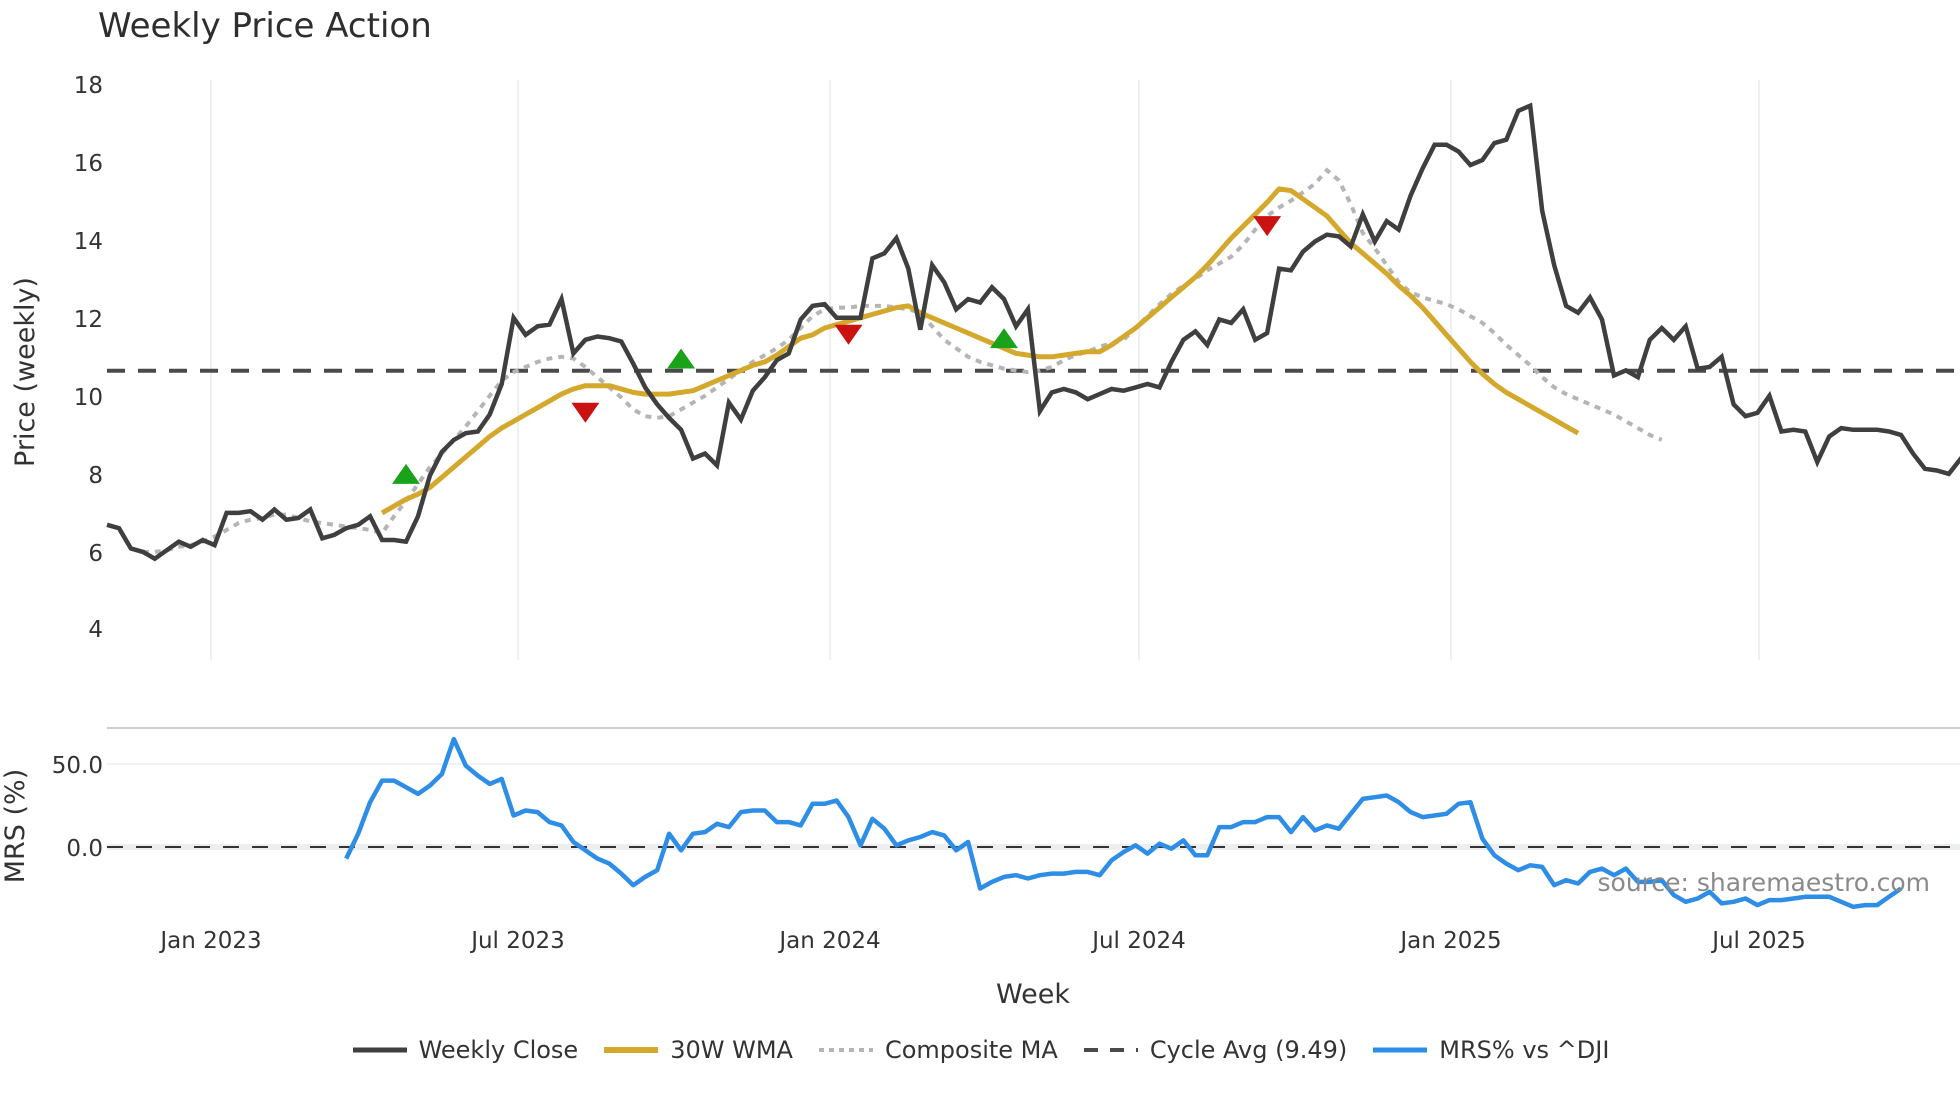  I want to click on x-tick: Jul 2025, so click(1758, 941).